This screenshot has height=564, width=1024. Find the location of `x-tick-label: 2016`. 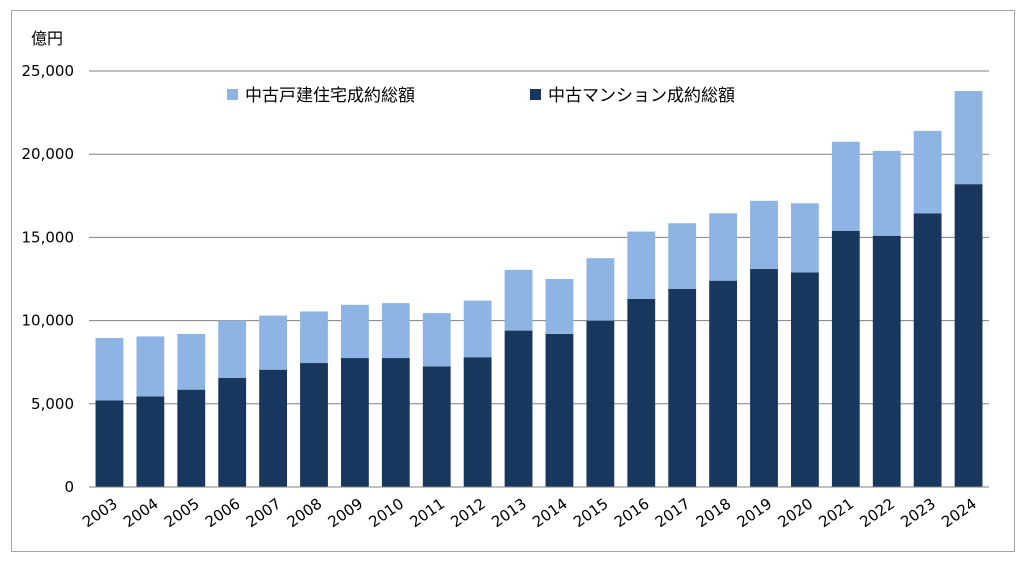

x-tick-label: 2016 is located at coordinates (632, 513).